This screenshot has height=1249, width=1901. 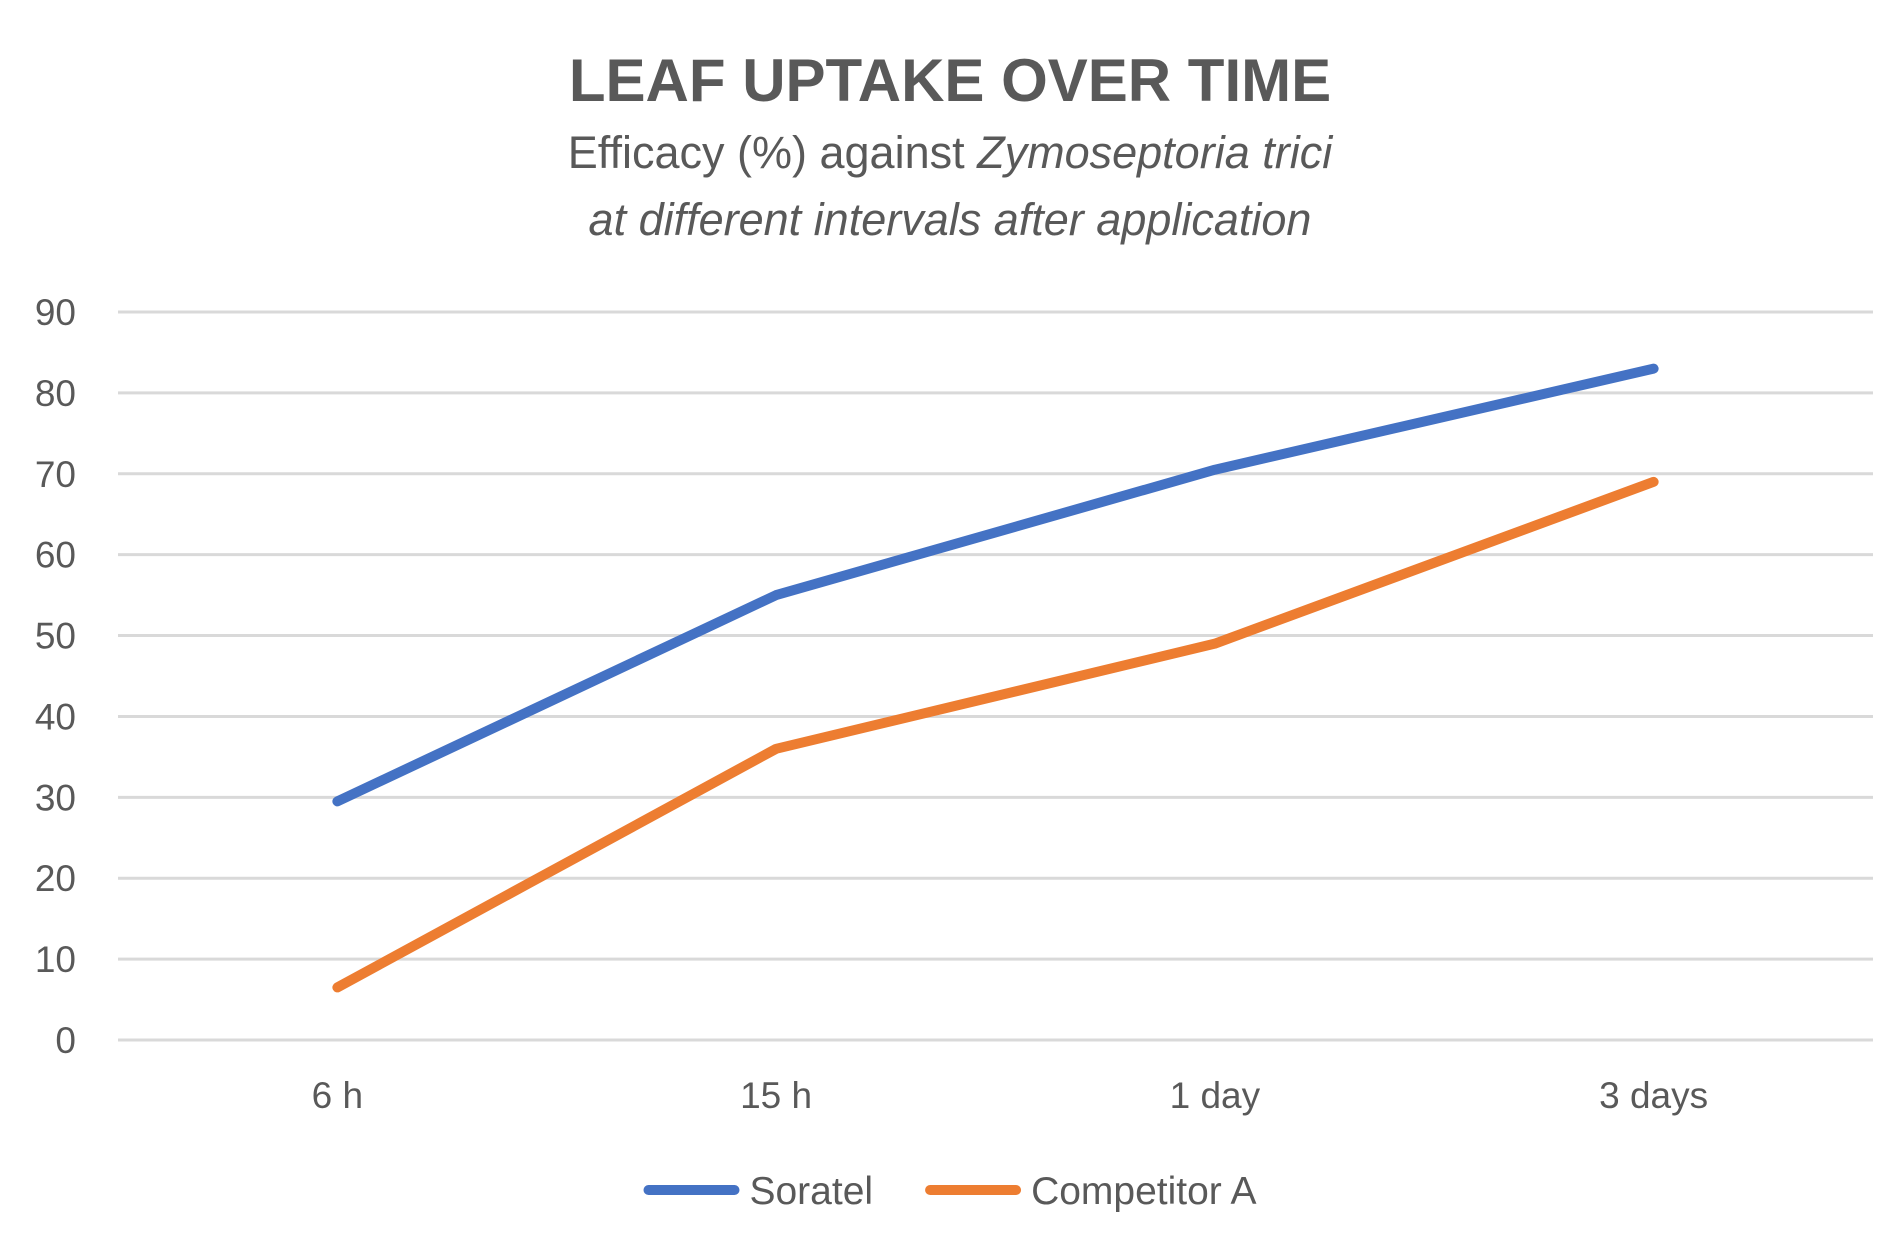 I want to click on x-tick-label: 1 day, so click(x=1215, y=1095).